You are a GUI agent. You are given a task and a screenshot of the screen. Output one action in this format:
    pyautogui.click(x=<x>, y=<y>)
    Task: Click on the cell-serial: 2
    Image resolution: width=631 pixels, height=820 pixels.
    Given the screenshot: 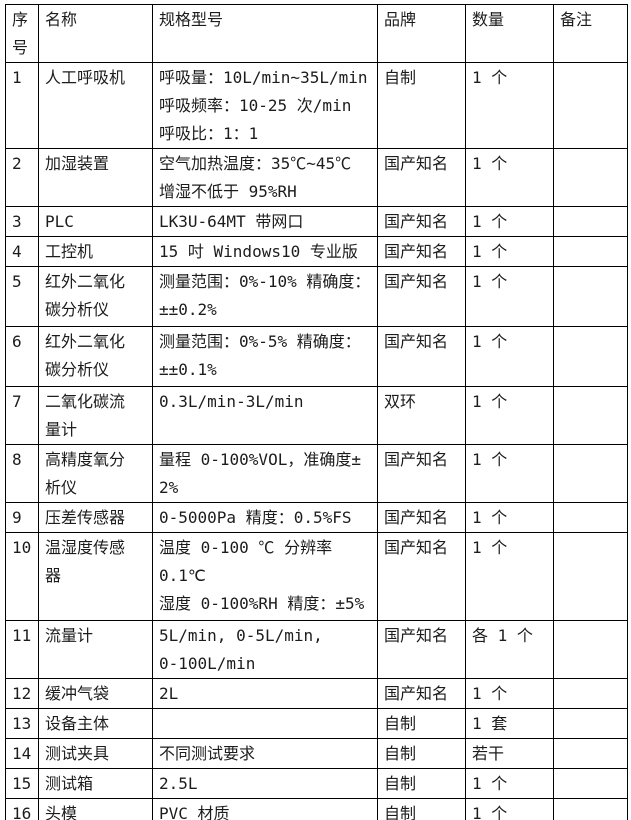 What is the action you would take?
    pyautogui.click(x=22, y=177)
    